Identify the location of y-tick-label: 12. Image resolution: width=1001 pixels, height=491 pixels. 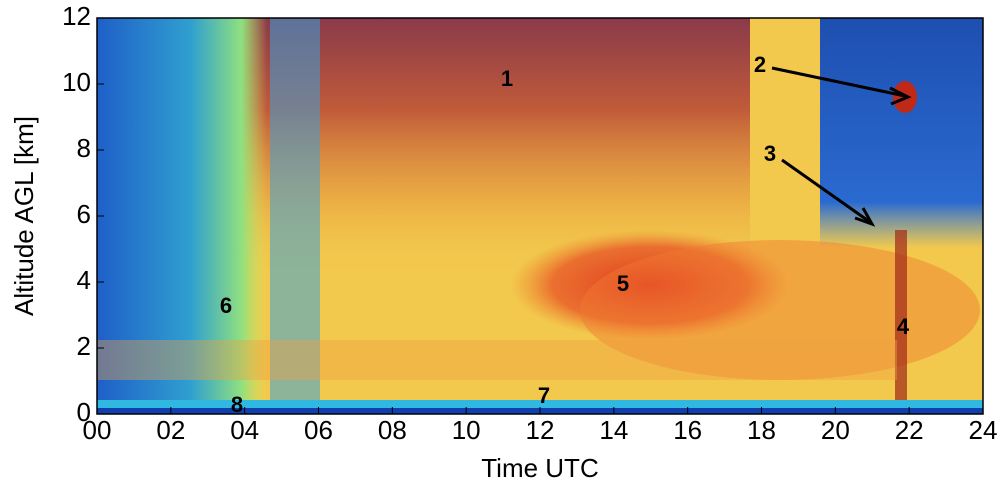
(76, 16).